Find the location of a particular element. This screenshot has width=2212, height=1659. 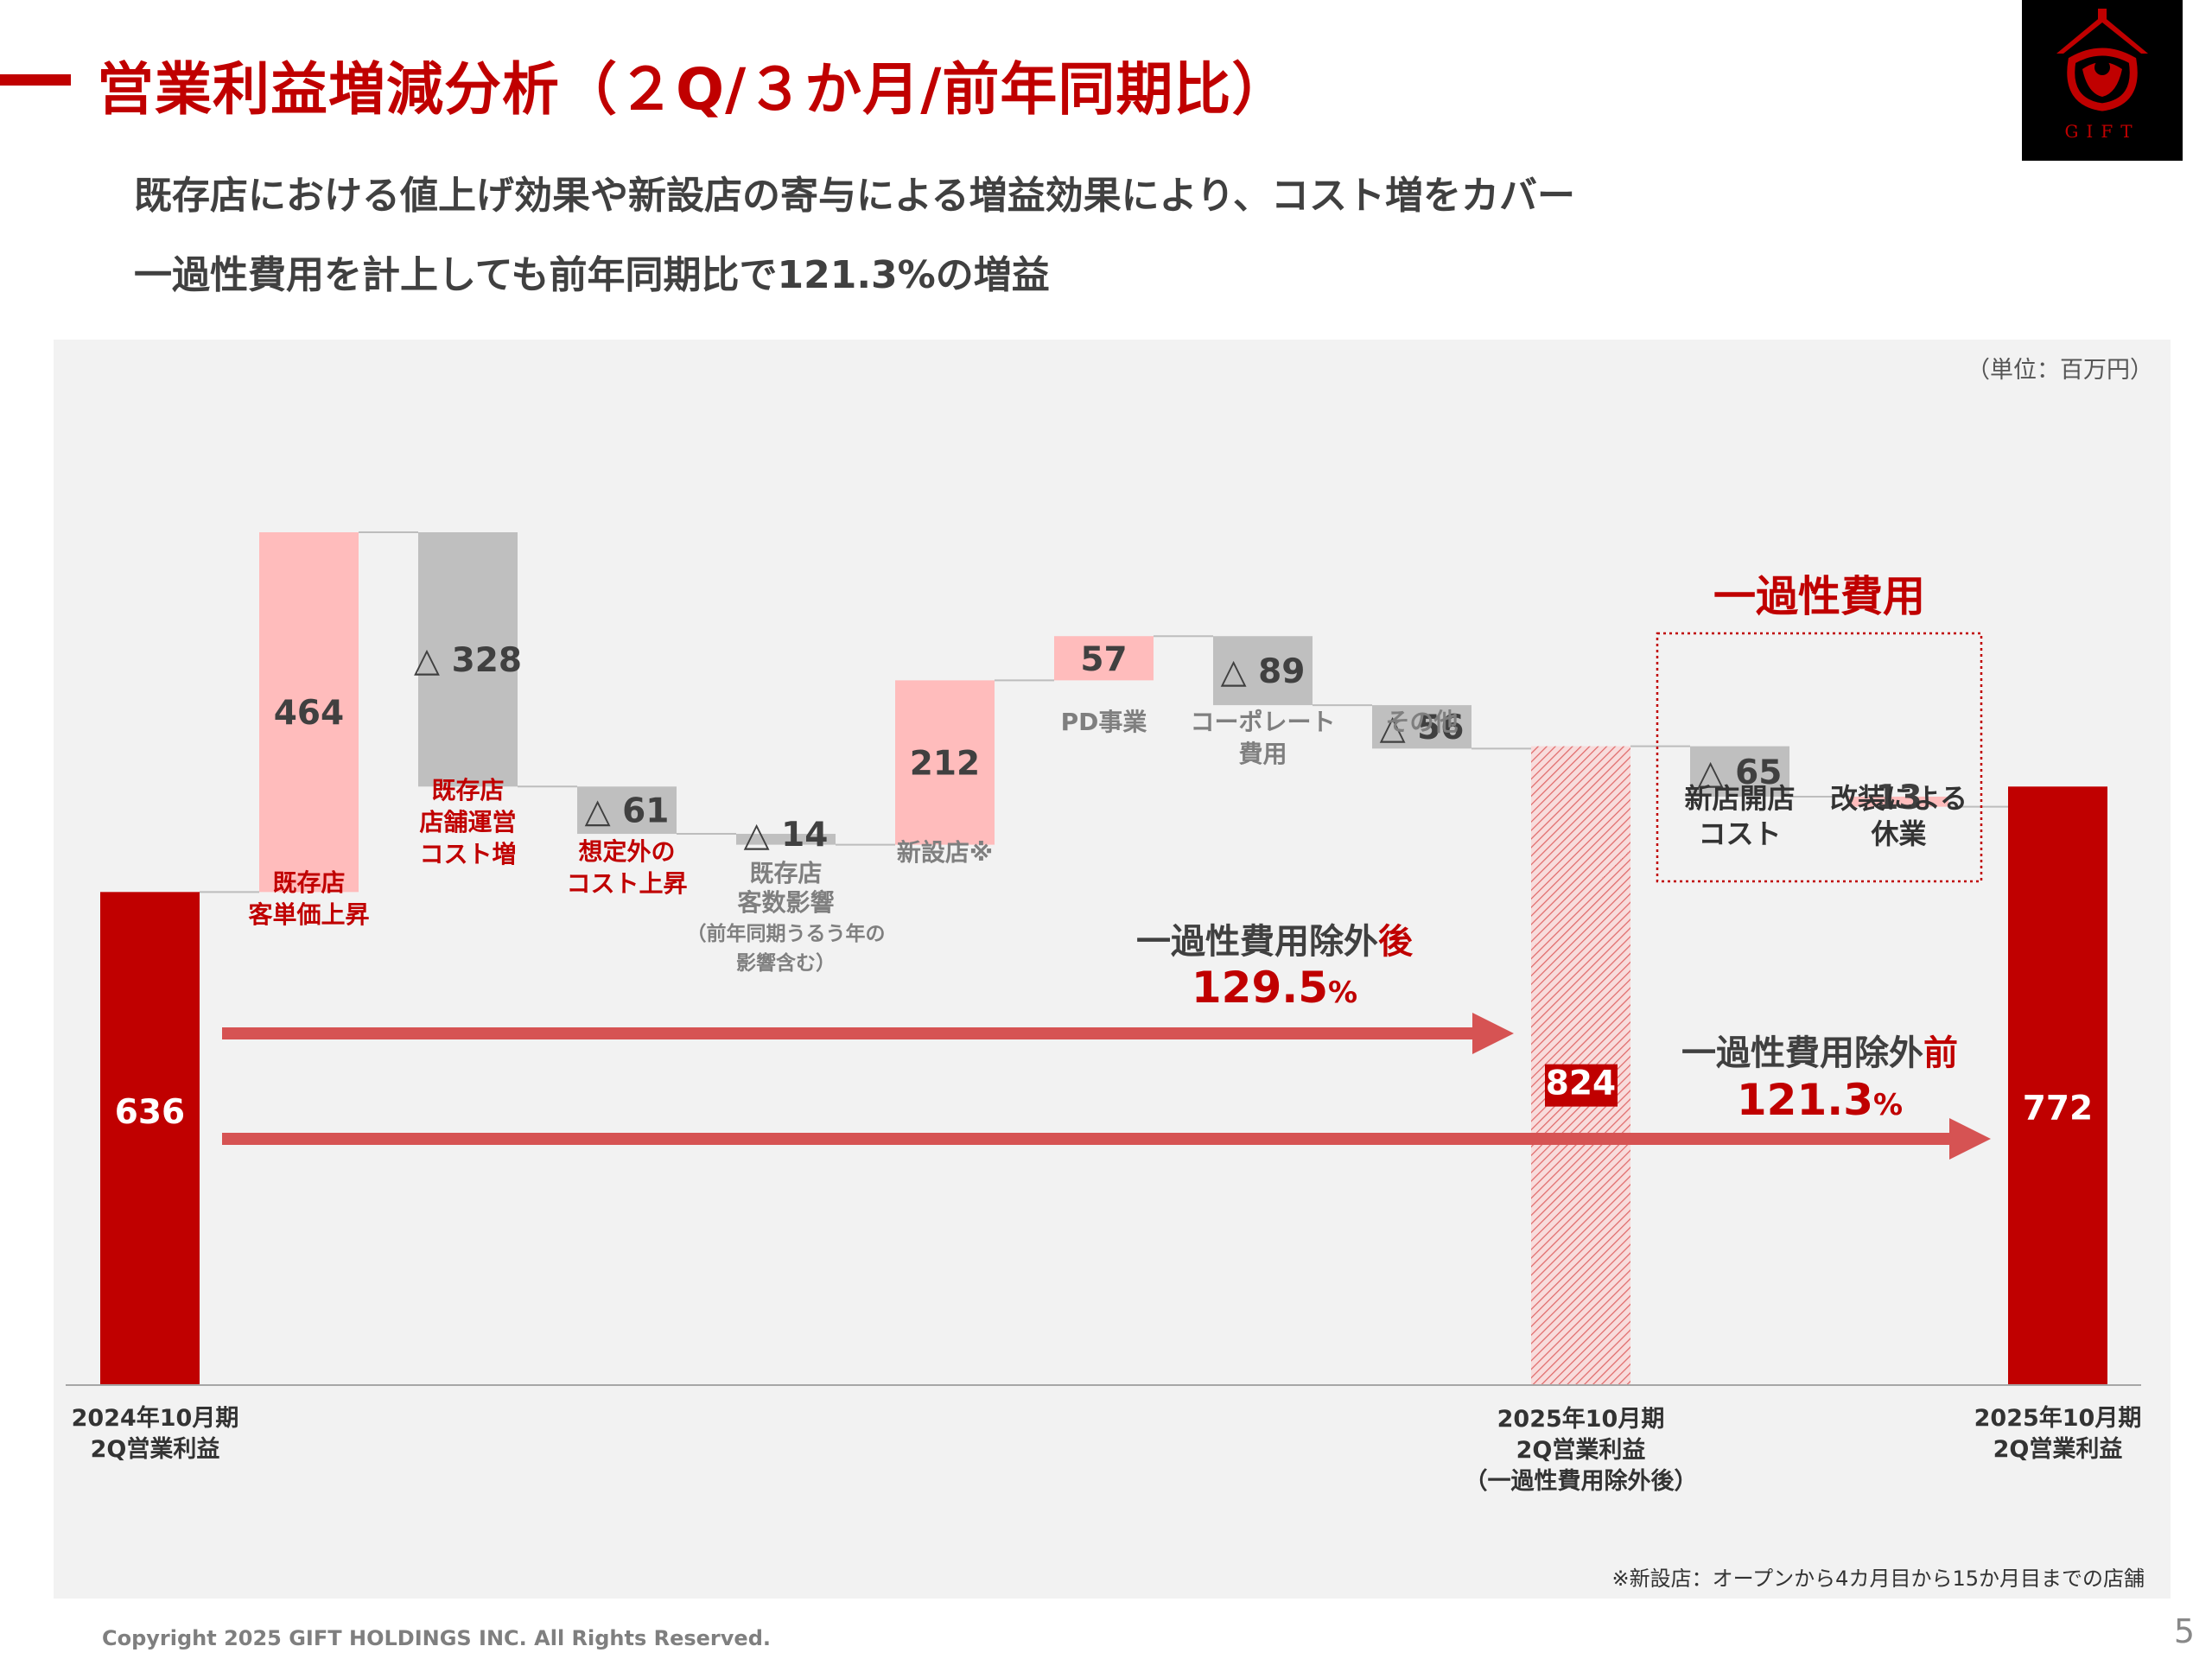

category-label-actual_2025: 2Q営業利益 is located at coordinates (2058, 1449).